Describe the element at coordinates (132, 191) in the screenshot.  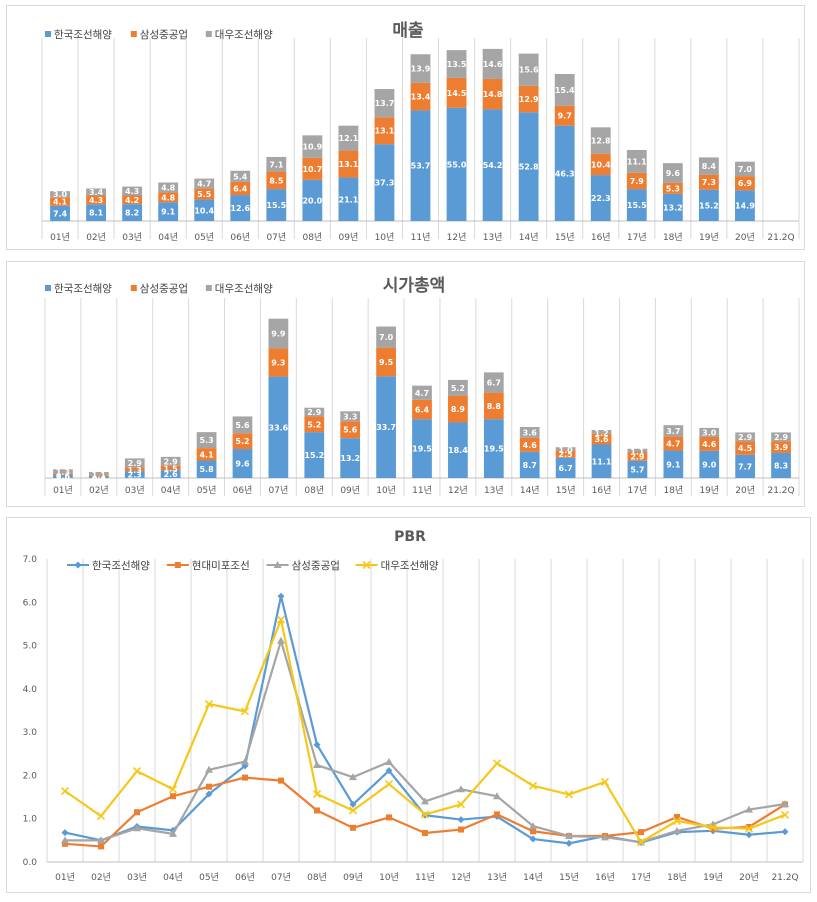
I see `sales-data-label: 4.3` at that location.